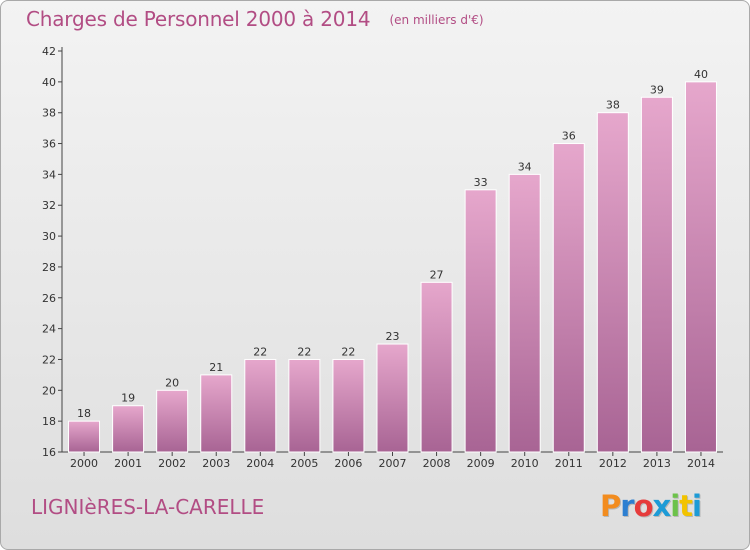 Image resolution: width=750 pixels, height=550 pixels. I want to click on bar-value-label: 19, so click(128, 398).